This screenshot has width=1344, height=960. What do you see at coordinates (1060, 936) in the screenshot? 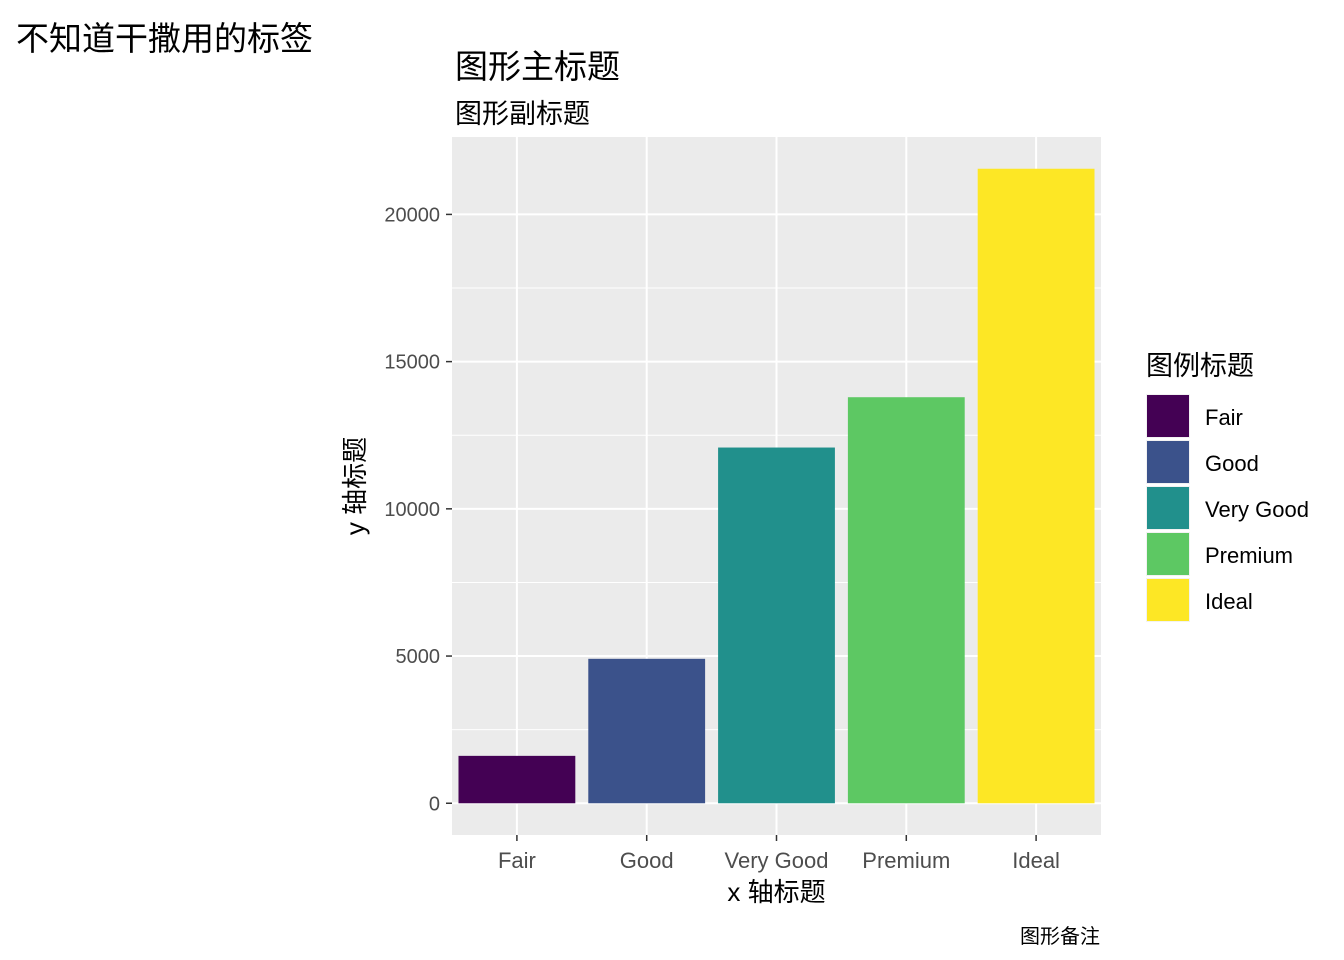
I see `chart-caption: 图形备注` at bounding box center [1060, 936].